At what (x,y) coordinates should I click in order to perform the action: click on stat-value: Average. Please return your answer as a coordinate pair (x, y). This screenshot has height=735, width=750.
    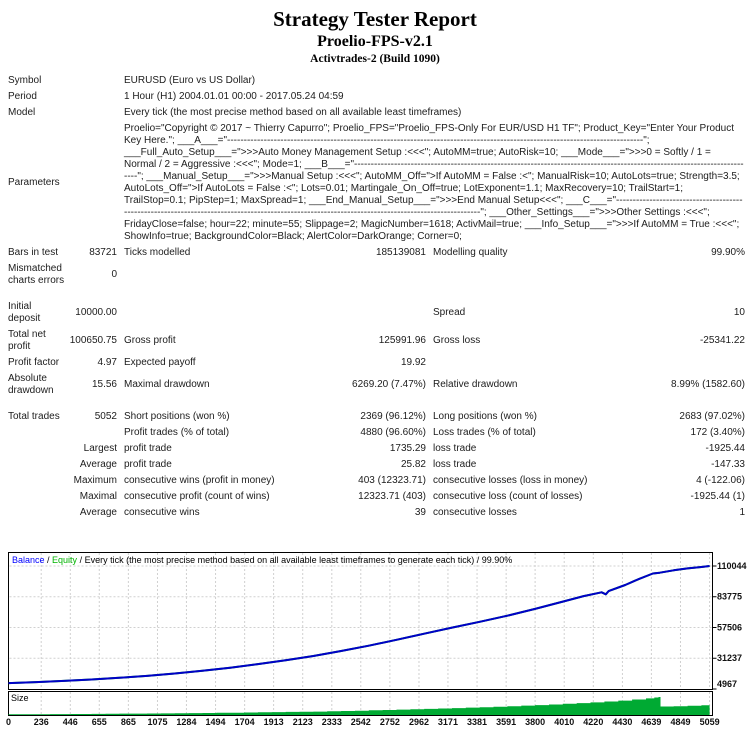
    Looking at the image, I should click on (98, 464).